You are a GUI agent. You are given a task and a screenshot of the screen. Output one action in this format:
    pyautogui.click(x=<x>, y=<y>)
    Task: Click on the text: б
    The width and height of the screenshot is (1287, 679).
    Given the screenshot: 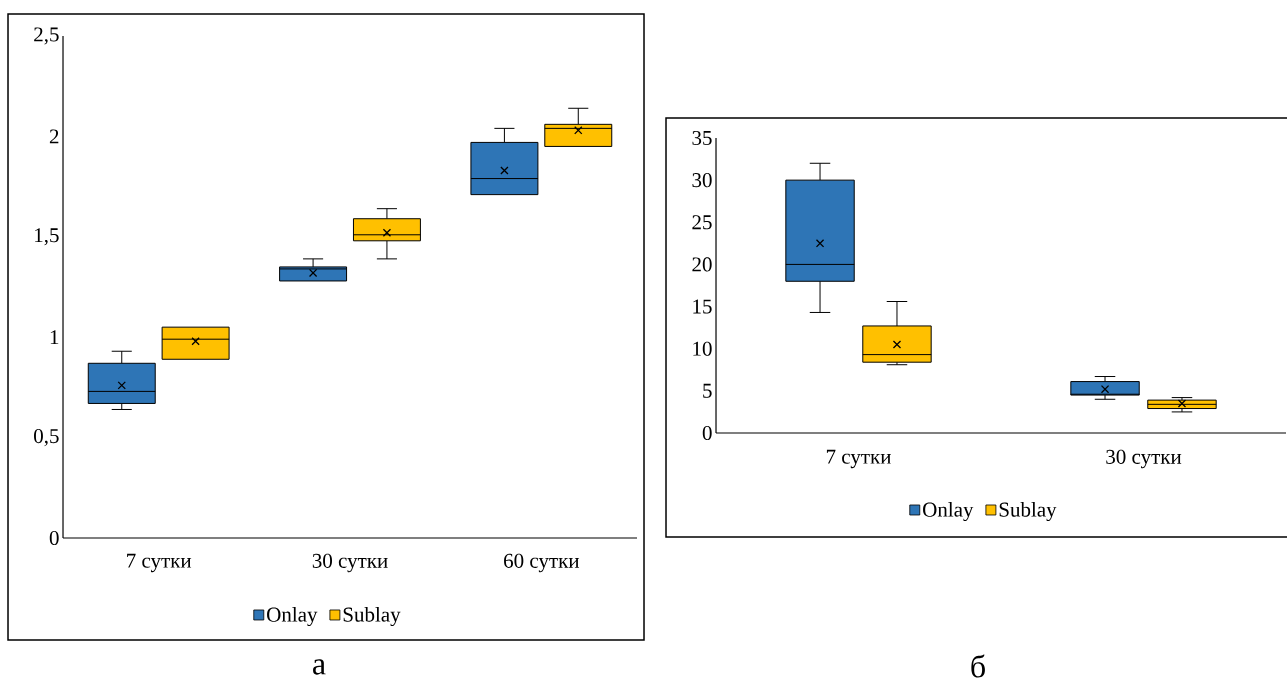 What is the action you would take?
    pyautogui.click(x=978, y=666)
    